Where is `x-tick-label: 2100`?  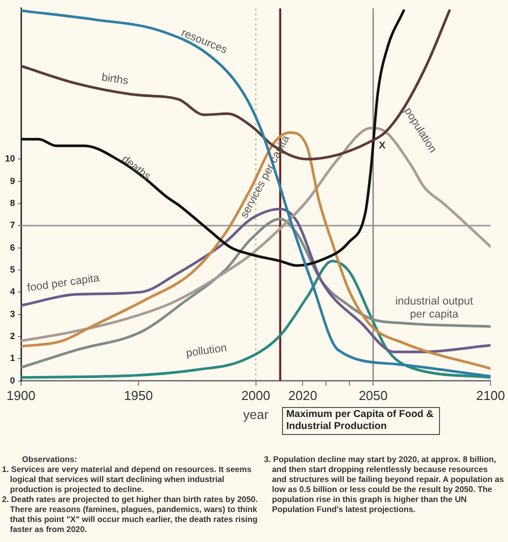 x-tick-label: 2100 is located at coordinates (490, 396).